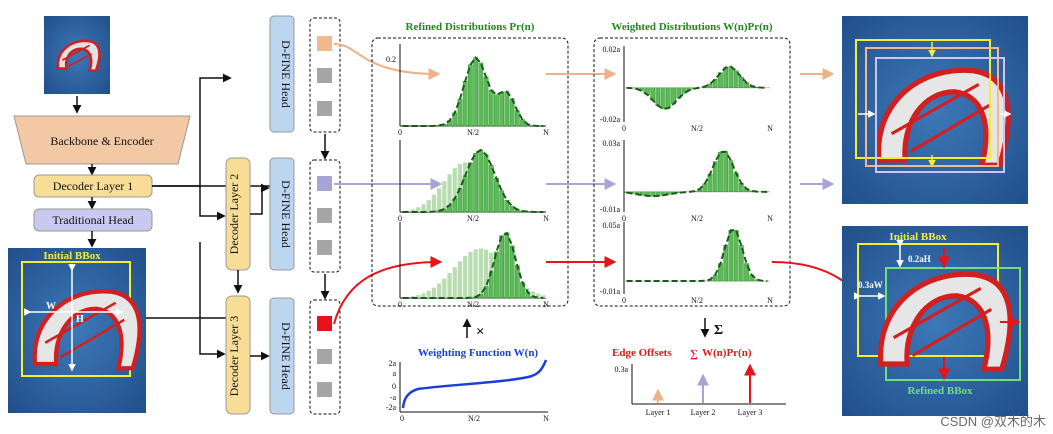  What do you see at coordinates (324, 183) in the screenshot?
I see `token-layer2` at bounding box center [324, 183].